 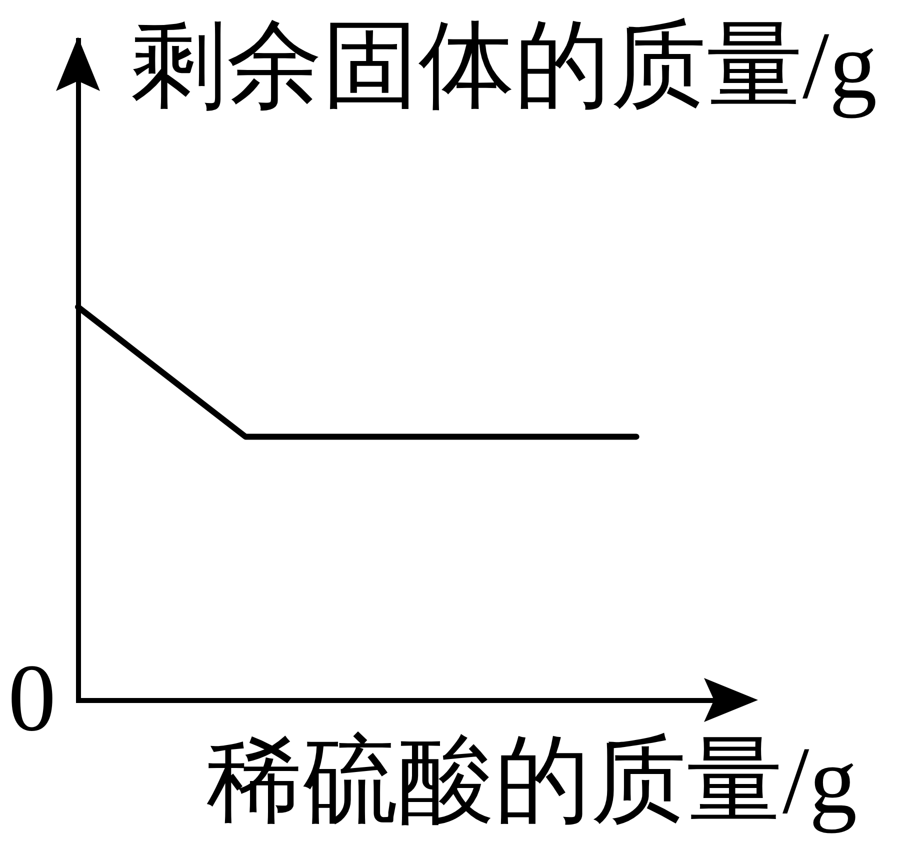 I want to click on annotation: 0, so click(x=32, y=697).